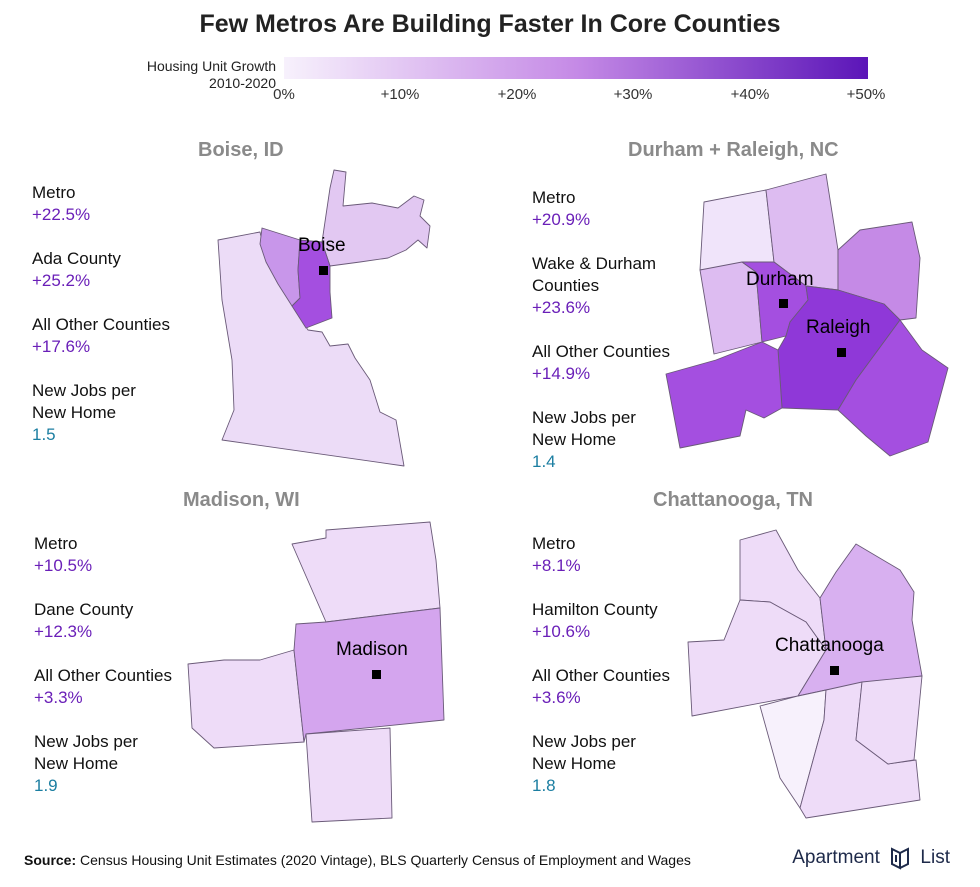 Image resolution: width=980 pixels, height=887 pixels. What do you see at coordinates (322, 245) in the screenshot?
I see `city-label-boise: Boise` at bounding box center [322, 245].